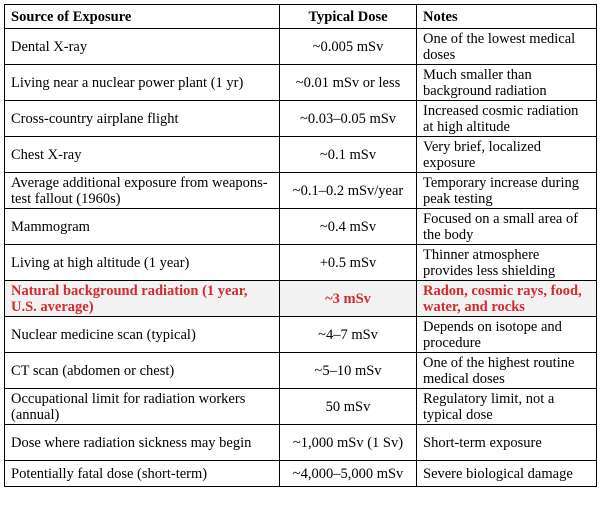  What do you see at coordinates (348, 334) in the screenshot?
I see `dose-cell: ~4–7 mSv` at bounding box center [348, 334].